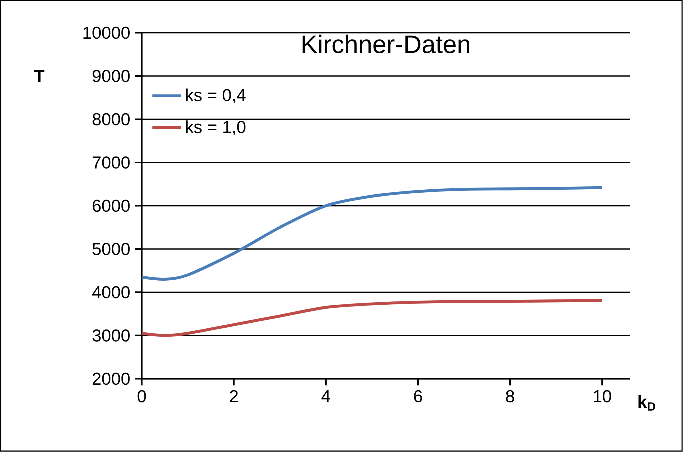  I want to click on chart-title: Kirchner-Daten, so click(386, 44).